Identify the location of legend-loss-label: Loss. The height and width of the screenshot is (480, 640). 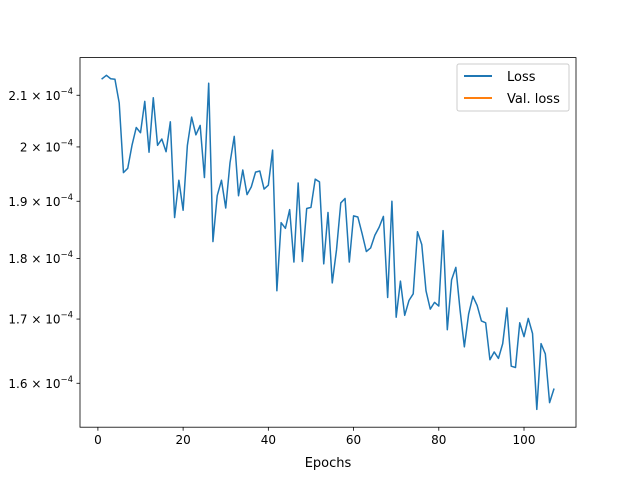
(521, 77).